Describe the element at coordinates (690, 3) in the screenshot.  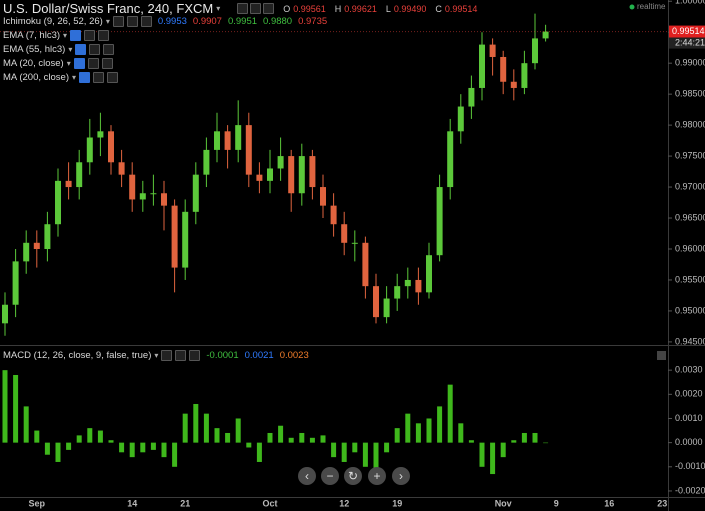
I see `y-tick-label: 1.00000` at that location.